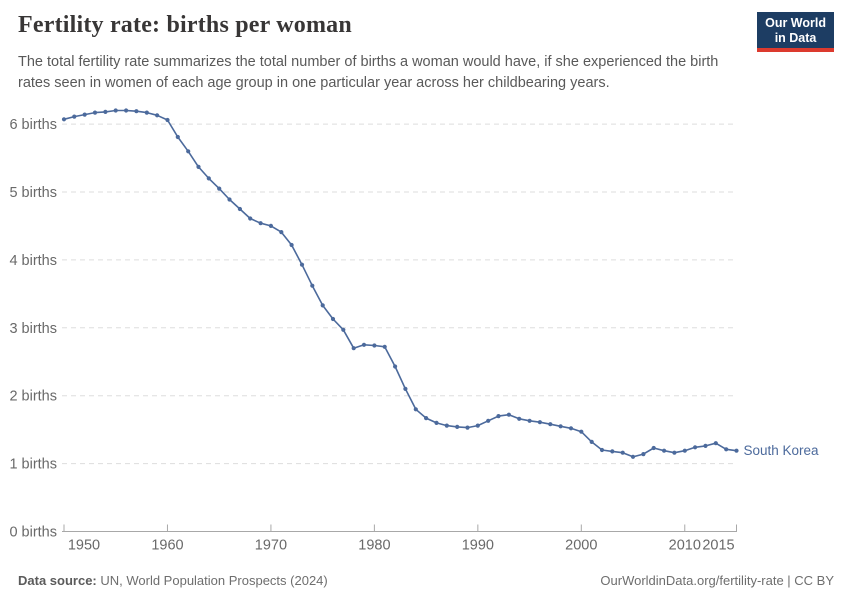 This screenshot has height=600, width=850. Describe the element at coordinates (33, 261) in the screenshot. I see `y-tick-label: 4 births` at that location.